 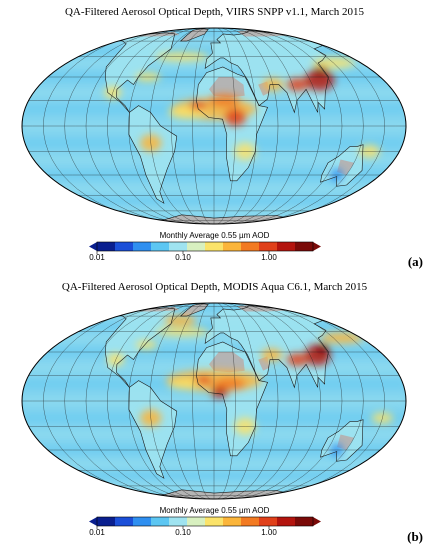 I want to click on panel-a-coast-south-america, so click(x=153, y=154).